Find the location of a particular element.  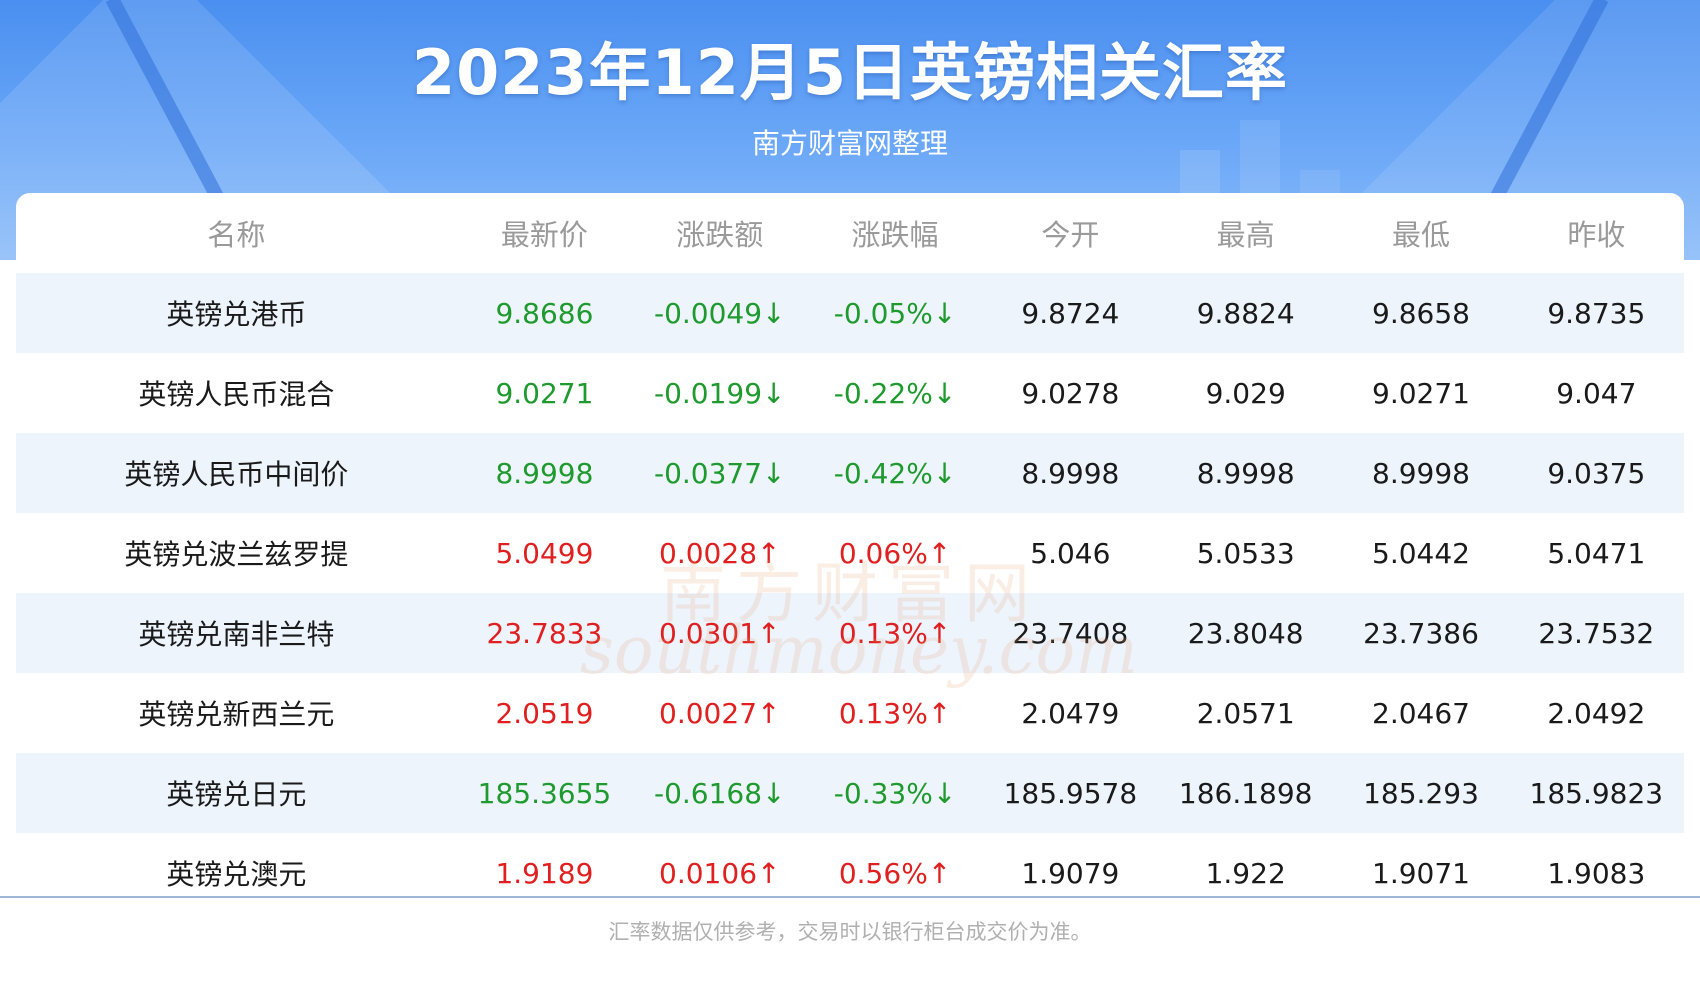

cell-open: 8.9998 is located at coordinates (1070, 473).